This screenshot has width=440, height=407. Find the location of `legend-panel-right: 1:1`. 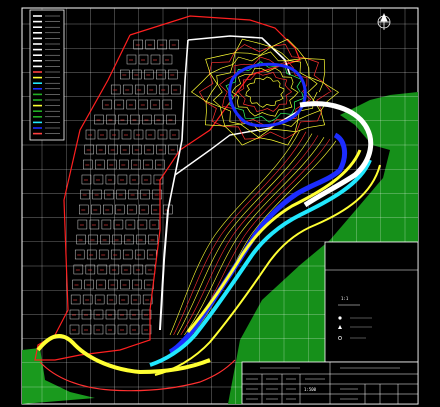

legend-panel-right: 1:1 is located at coordinates (371, 302).